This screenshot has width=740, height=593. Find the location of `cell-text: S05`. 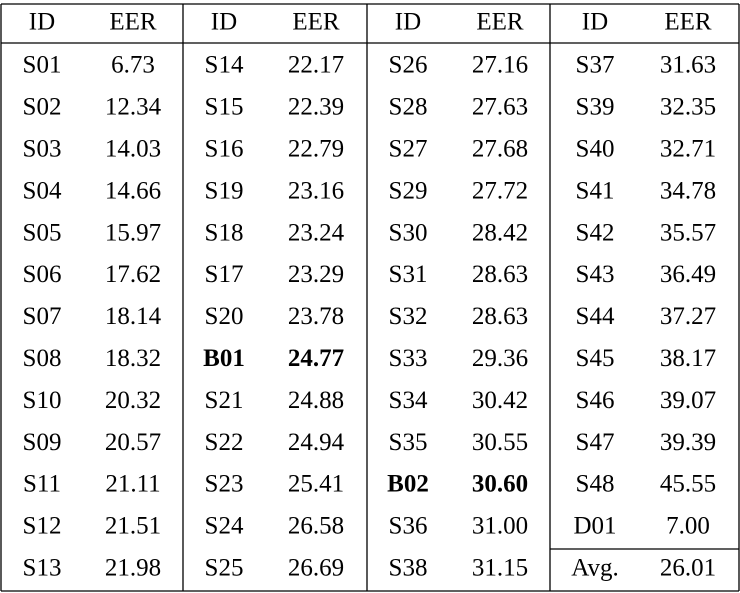

cell-text: S05 is located at coordinates (42, 232).